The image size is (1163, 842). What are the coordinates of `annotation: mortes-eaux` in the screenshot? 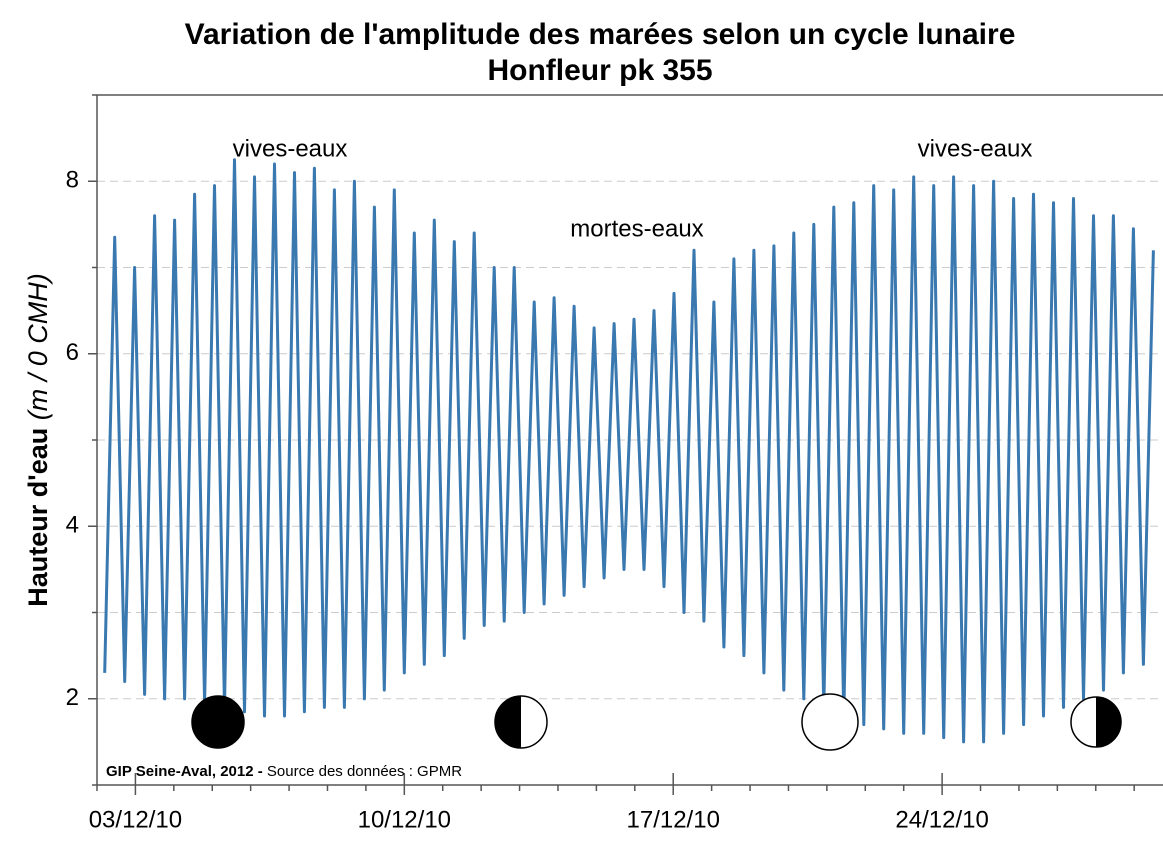 It's located at (636, 228).